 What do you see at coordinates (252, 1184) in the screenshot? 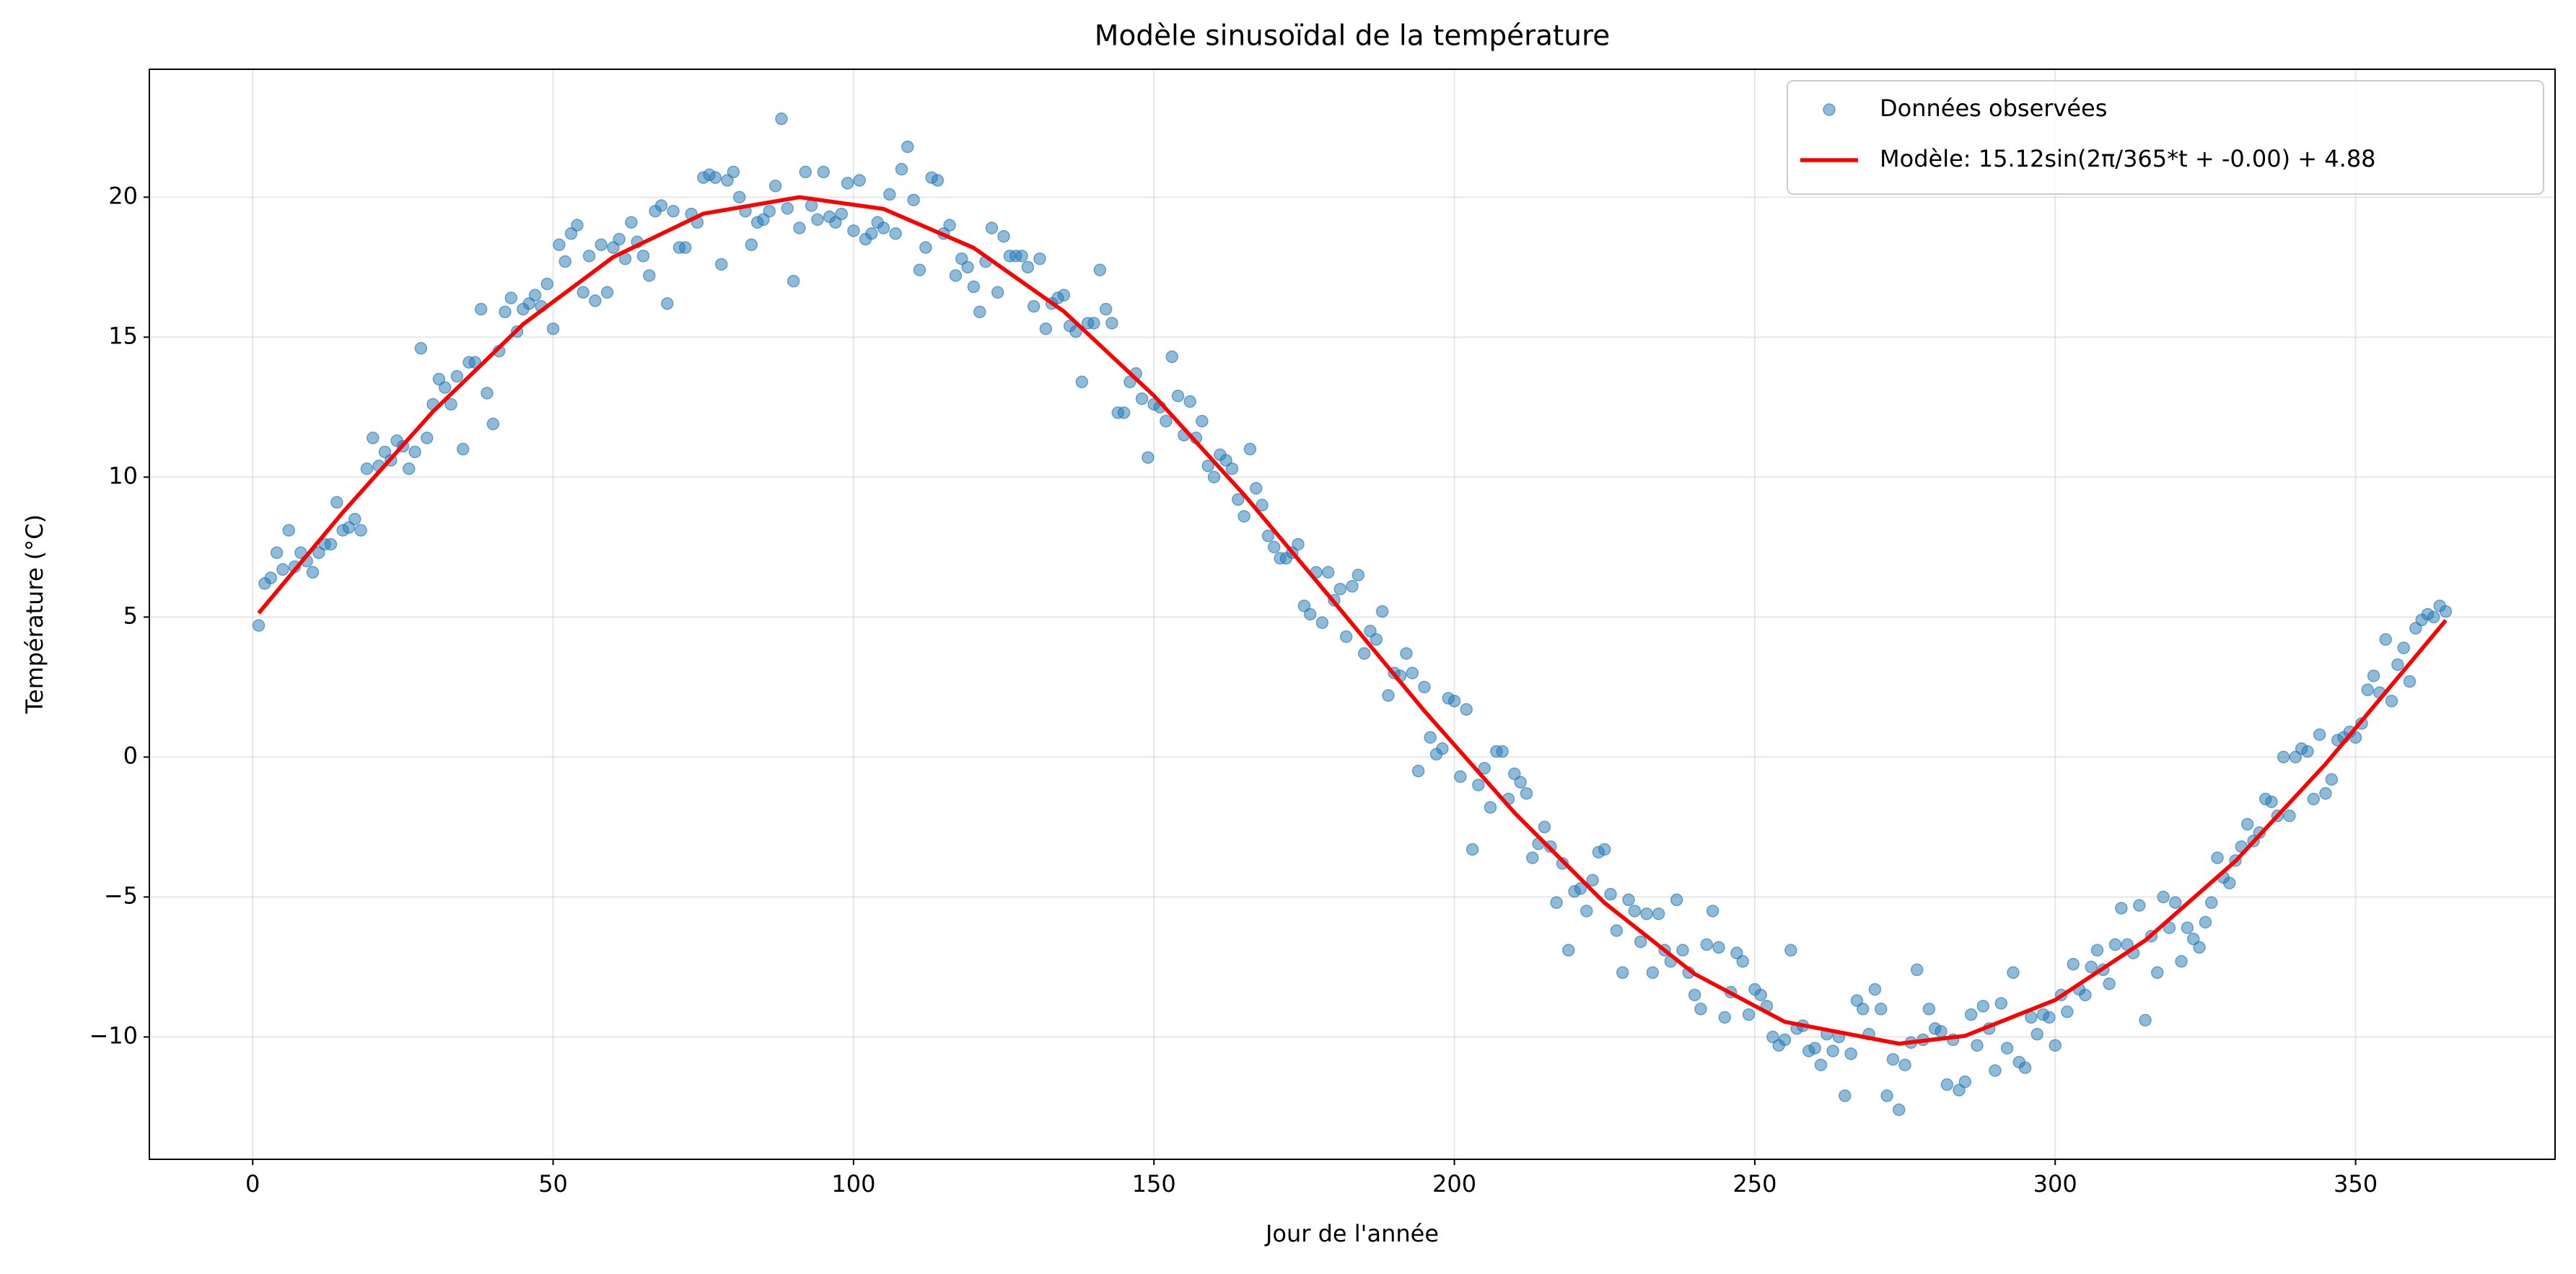
I see `x-tick-label: 0` at bounding box center [252, 1184].